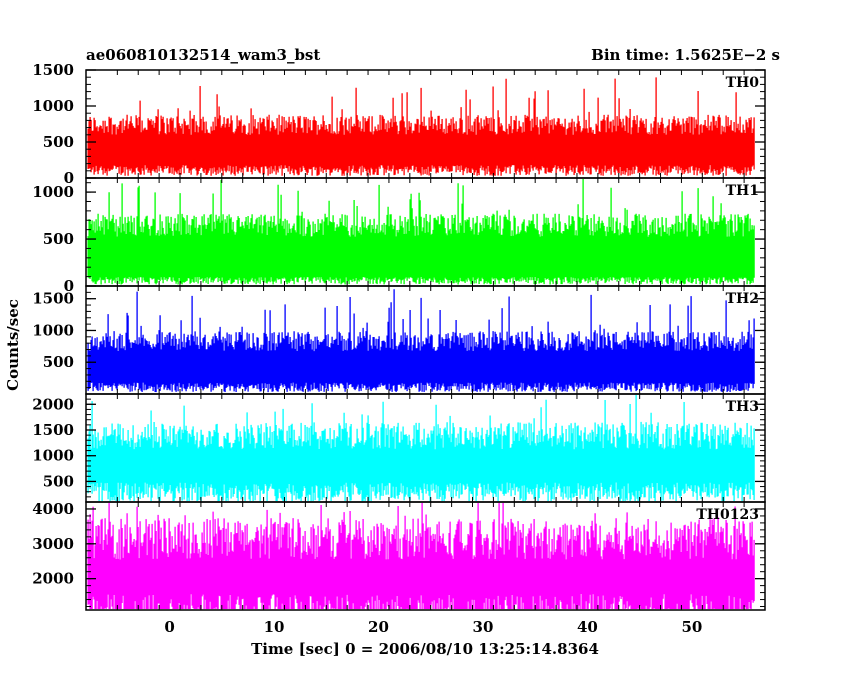 This screenshot has height=680, width=850. I want to click on series-th1, so click(421, 232).